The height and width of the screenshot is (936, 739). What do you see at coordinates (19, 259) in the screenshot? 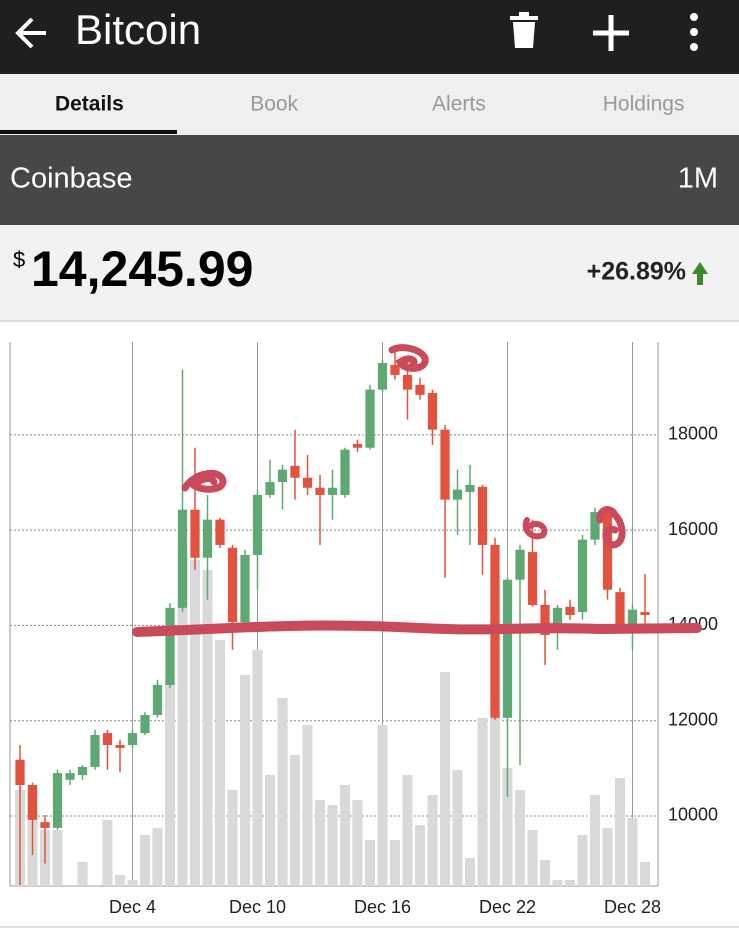
I see `currency-symbol: $` at bounding box center [19, 259].